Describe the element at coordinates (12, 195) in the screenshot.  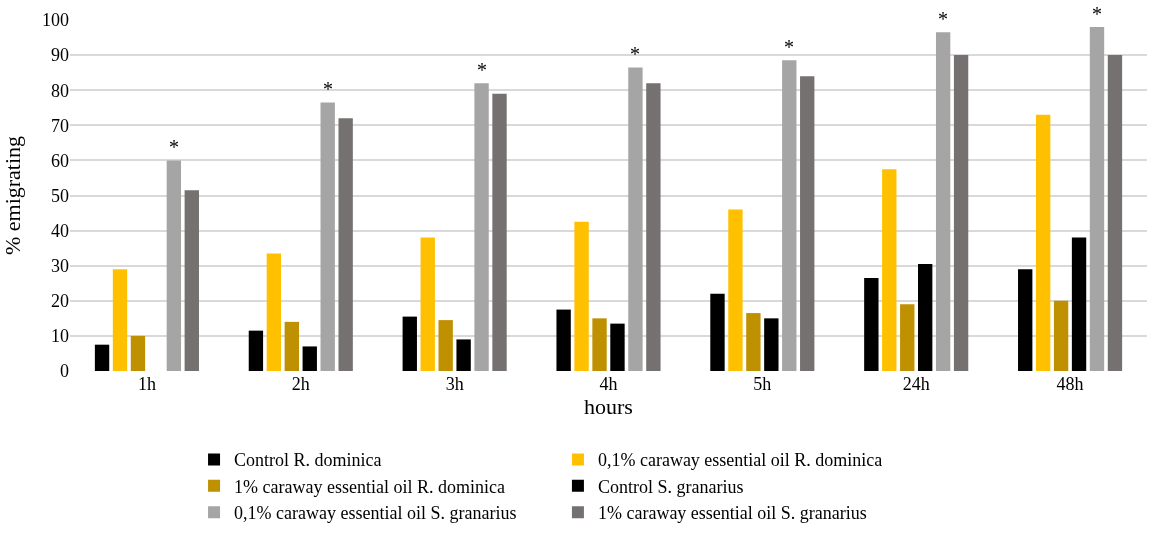
I see `y-axis-title: % emigrating` at that location.